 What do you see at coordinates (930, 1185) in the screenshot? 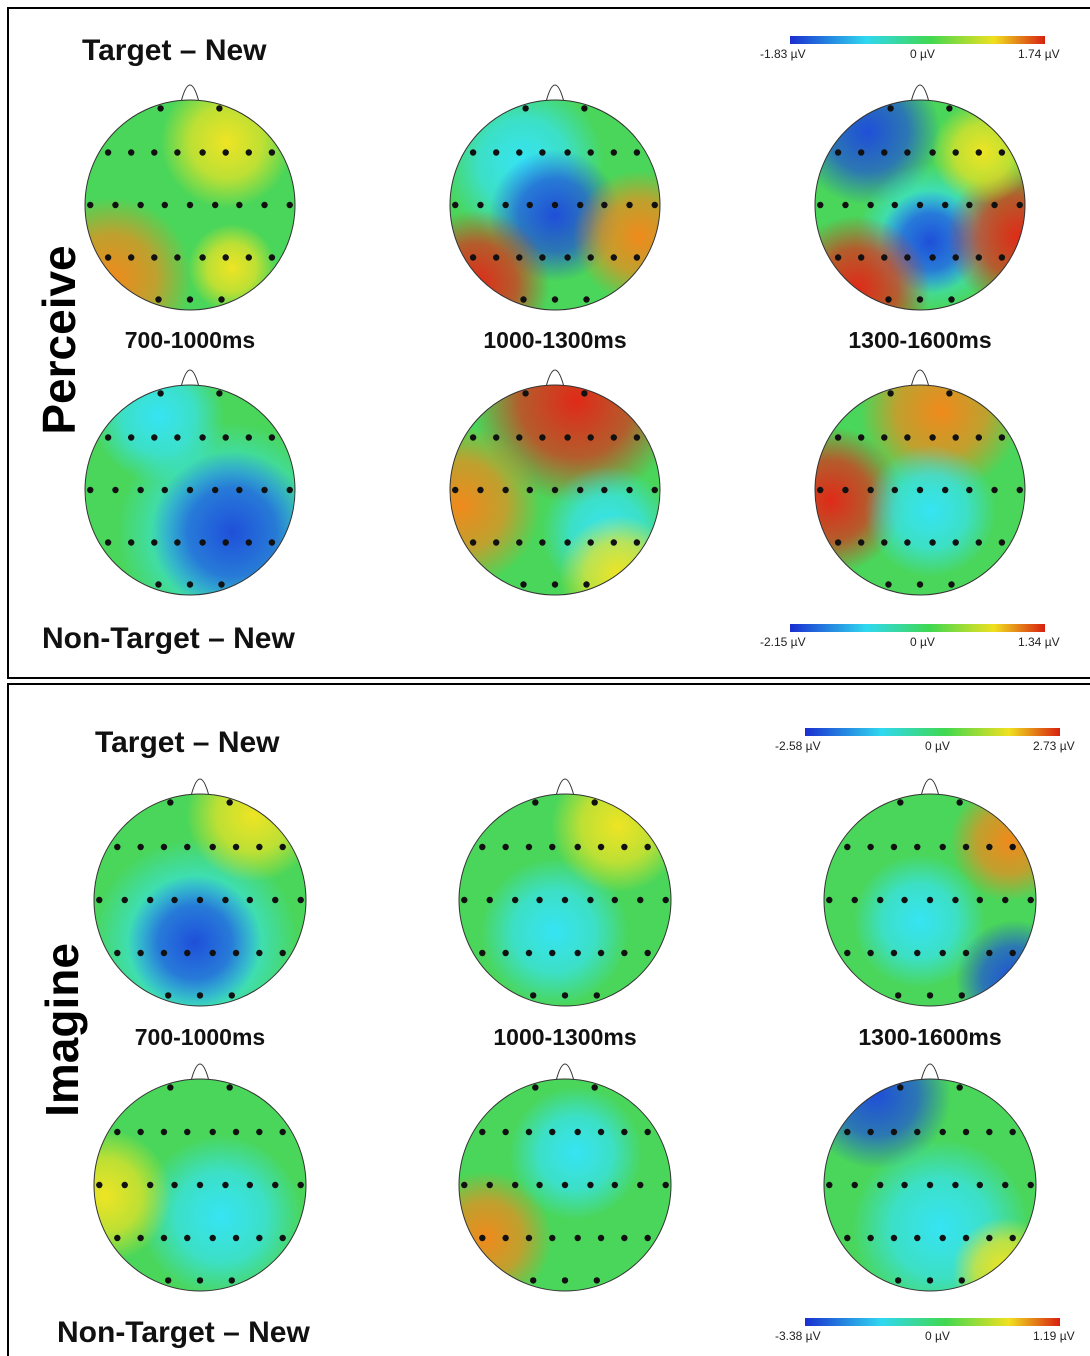
I see `scalp-outline` at bounding box center [930, 1185].